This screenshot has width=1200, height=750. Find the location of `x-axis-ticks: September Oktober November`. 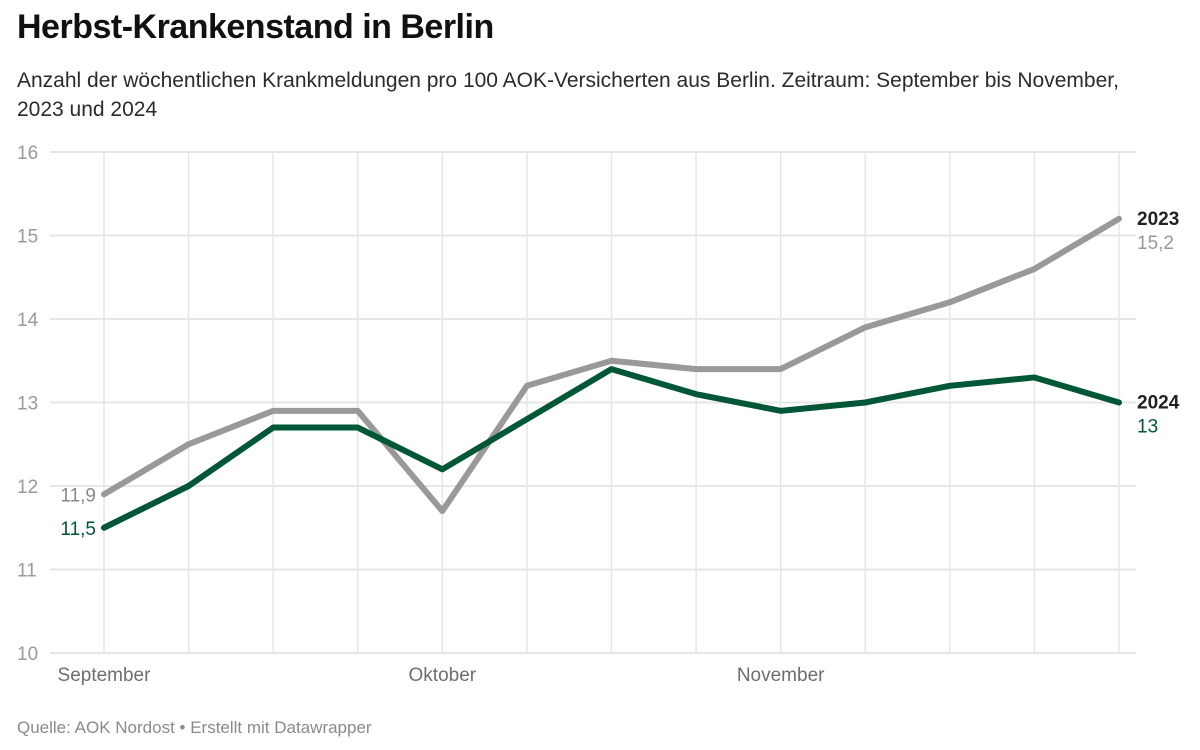

x-axis-ticks: September Oktober November is located at coordinates (442, 675).